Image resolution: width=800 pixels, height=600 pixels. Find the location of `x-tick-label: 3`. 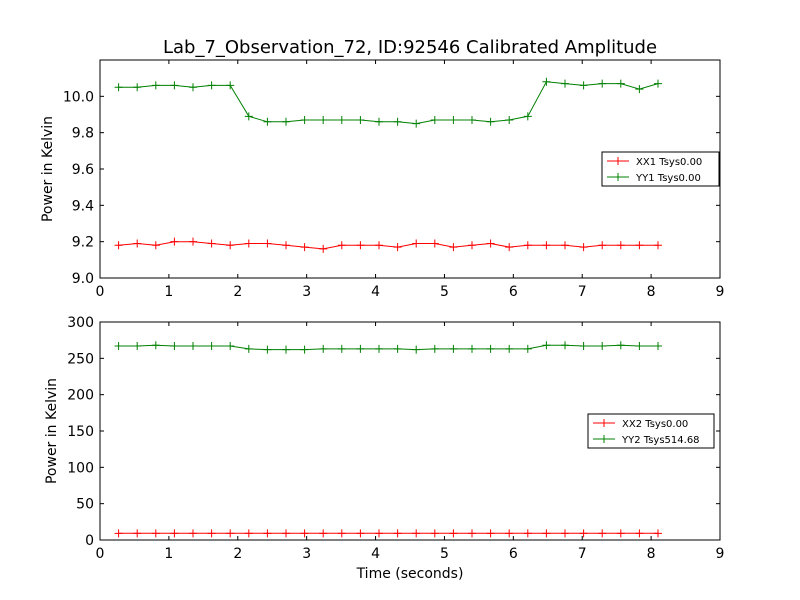

x-tick-label: 3 is located at coordinates (306, 554).